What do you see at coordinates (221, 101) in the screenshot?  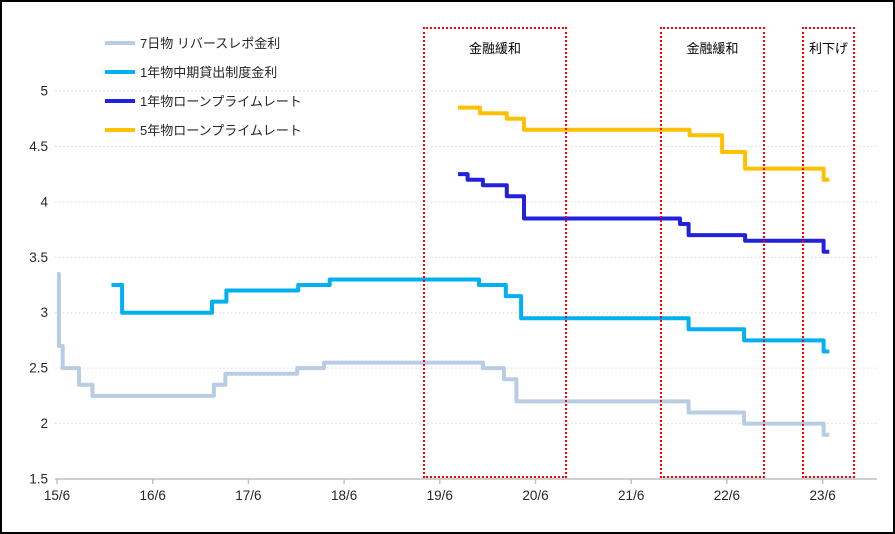 I see `legend-label: 1年物ローンプライムレート` at bounding box center [221, 101].